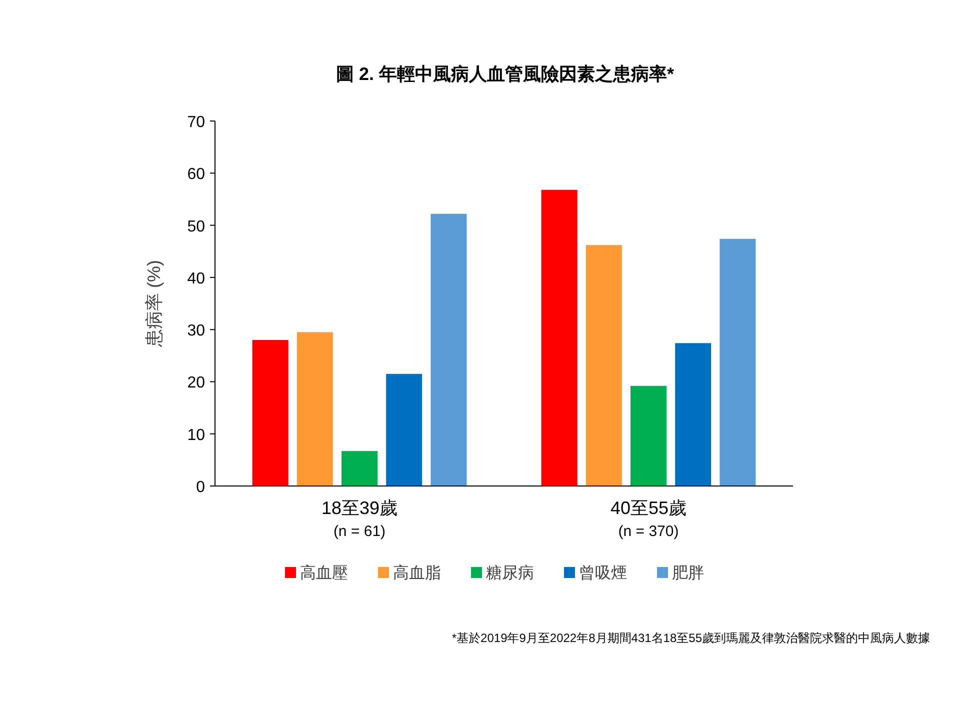  What do you see at coordinates (196, 435) in the screenshot?
I see `y-tick-label: 10` at bounding box center [196, 435].